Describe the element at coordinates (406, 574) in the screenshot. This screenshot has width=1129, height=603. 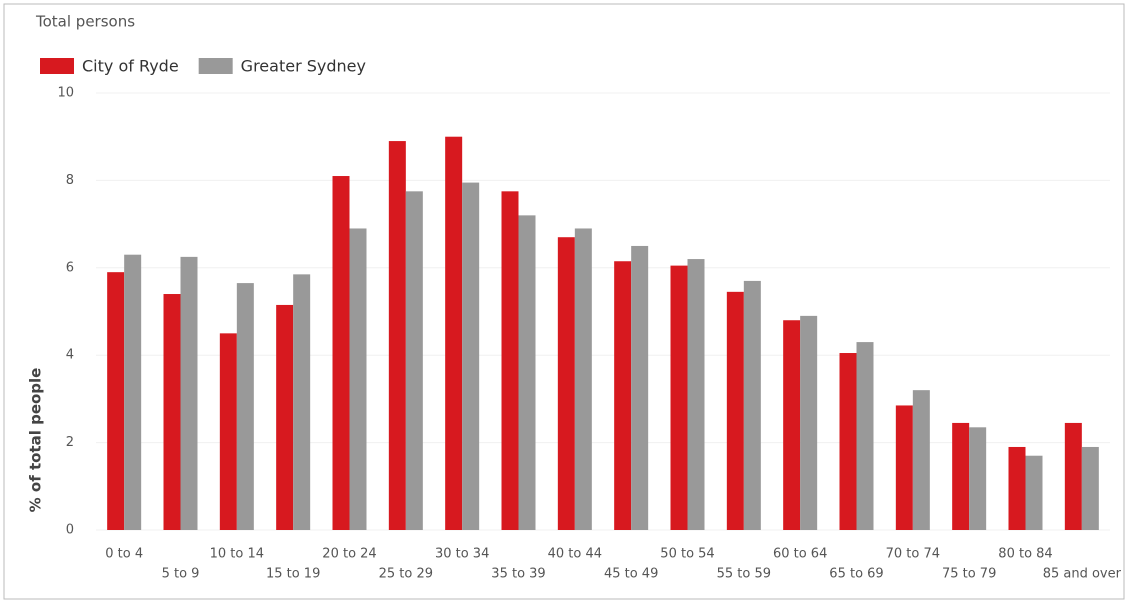
I see `x-tick-label: 25 to 29` at that location.